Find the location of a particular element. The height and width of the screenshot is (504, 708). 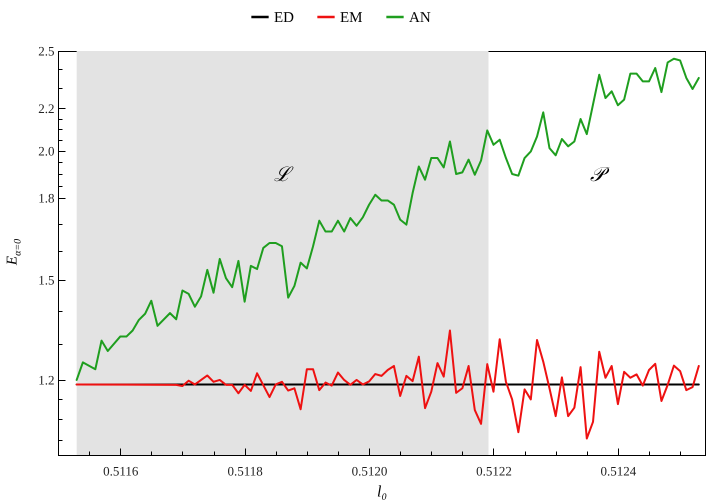

x-tick-label: 0.5122 is located at coordinates (494, 471).